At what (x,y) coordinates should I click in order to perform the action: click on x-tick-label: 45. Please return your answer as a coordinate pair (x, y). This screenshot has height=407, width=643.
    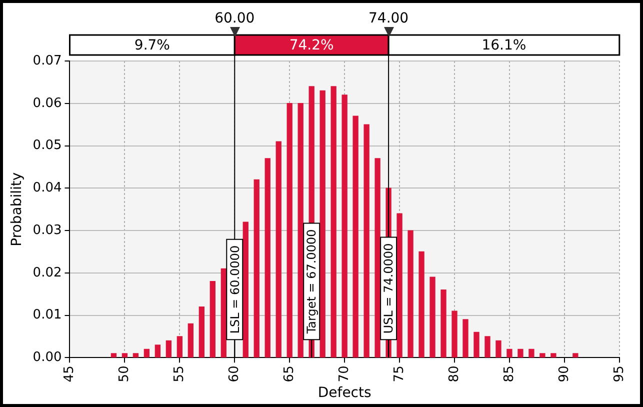
    Looking at the image, I should click on (70, 374).